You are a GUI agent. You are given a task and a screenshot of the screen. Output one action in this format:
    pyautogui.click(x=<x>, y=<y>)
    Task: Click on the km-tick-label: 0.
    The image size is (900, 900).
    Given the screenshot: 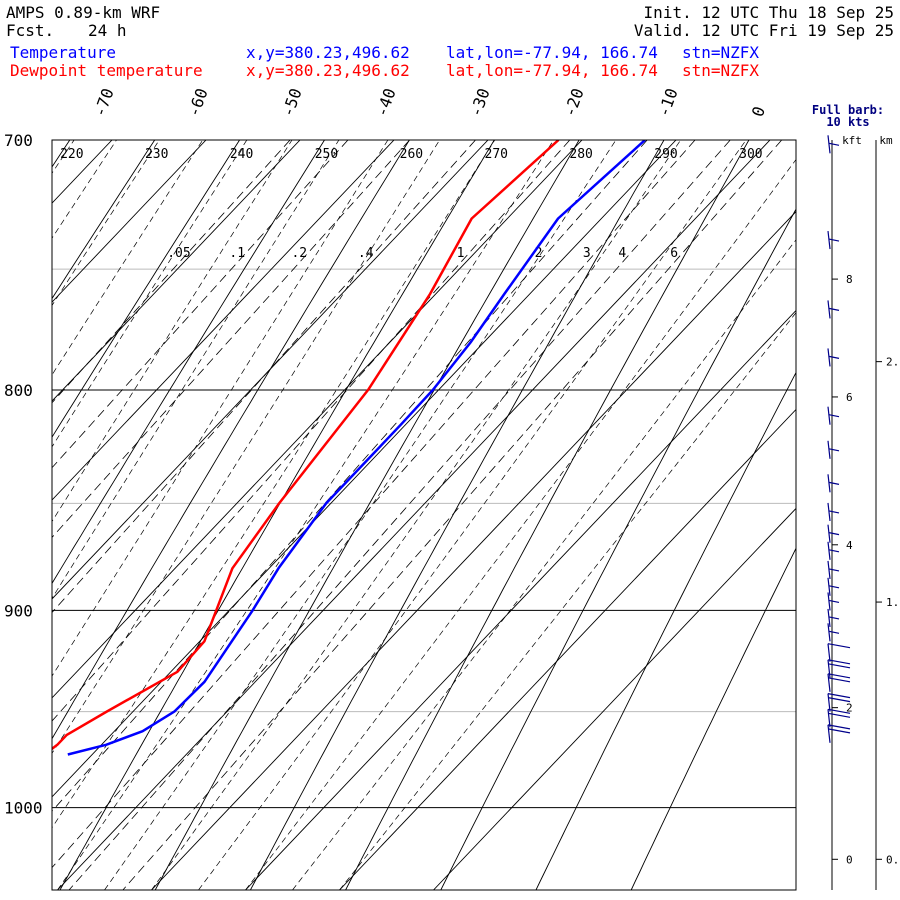 What is the action you would take?
    pyautogui.click(x=892, y=859)
    